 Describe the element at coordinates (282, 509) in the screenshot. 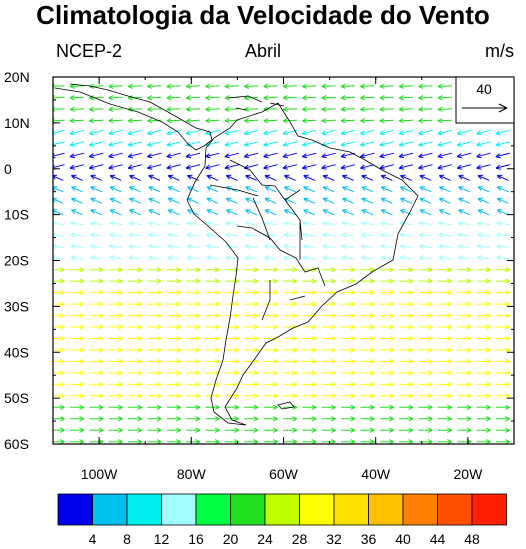

I see `colorbar-swatch` at that location.